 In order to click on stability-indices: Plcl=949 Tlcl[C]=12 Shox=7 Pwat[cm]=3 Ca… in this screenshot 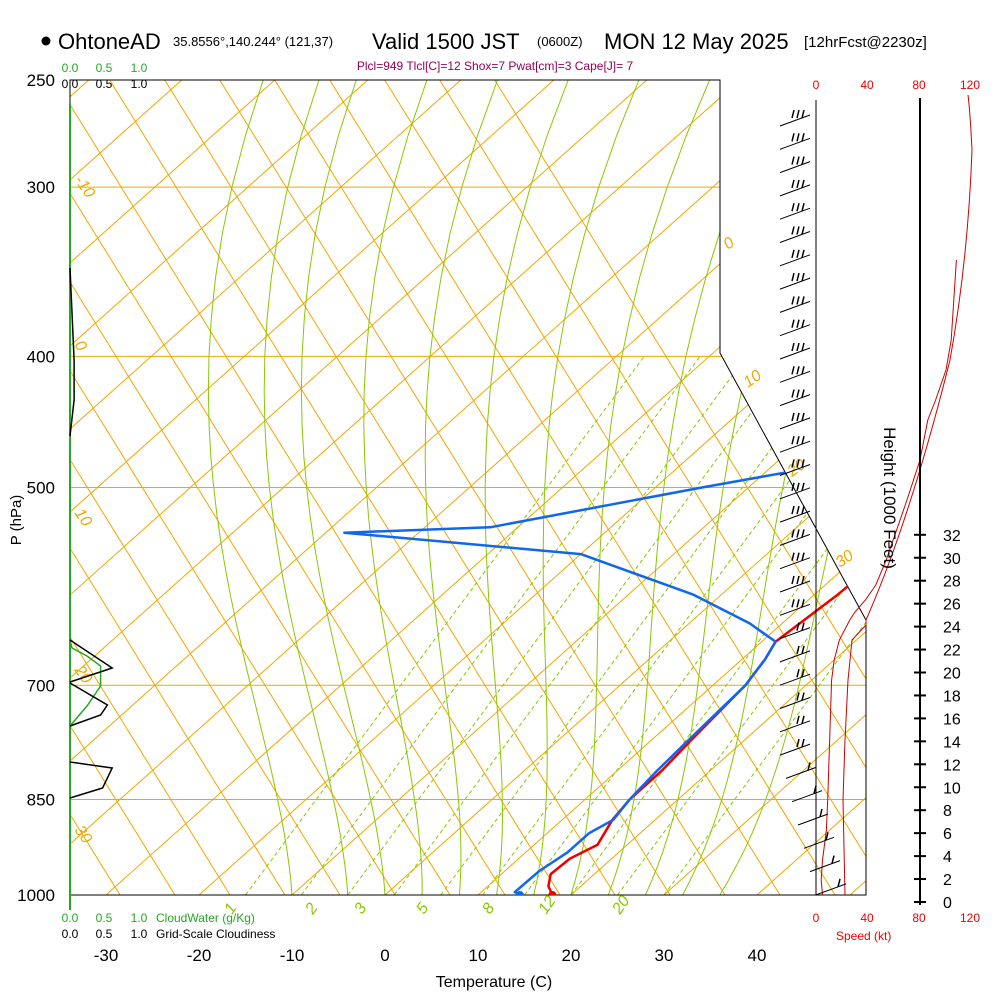, I will do `click(495, 66)`.